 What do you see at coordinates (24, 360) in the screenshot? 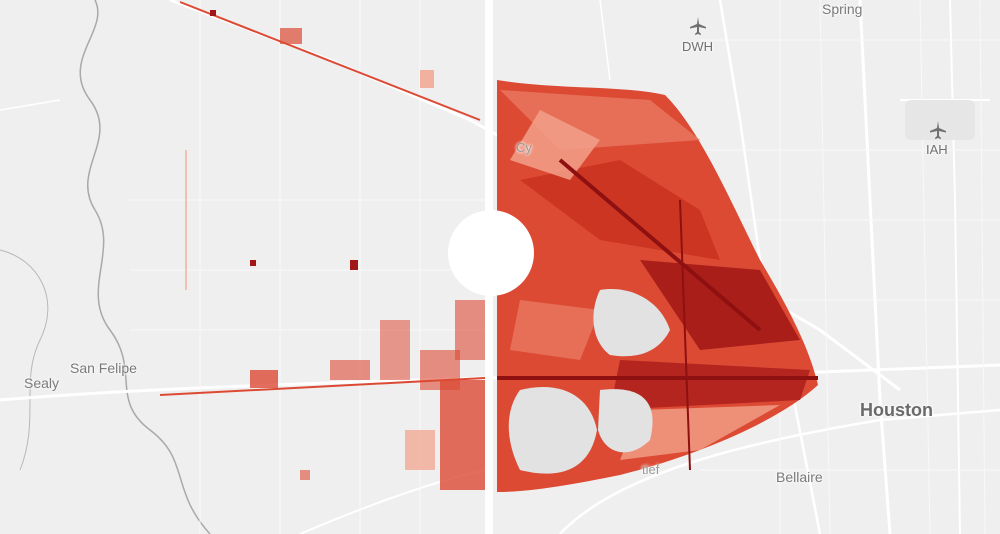
I see `creek` at bounding box center [24, 360].